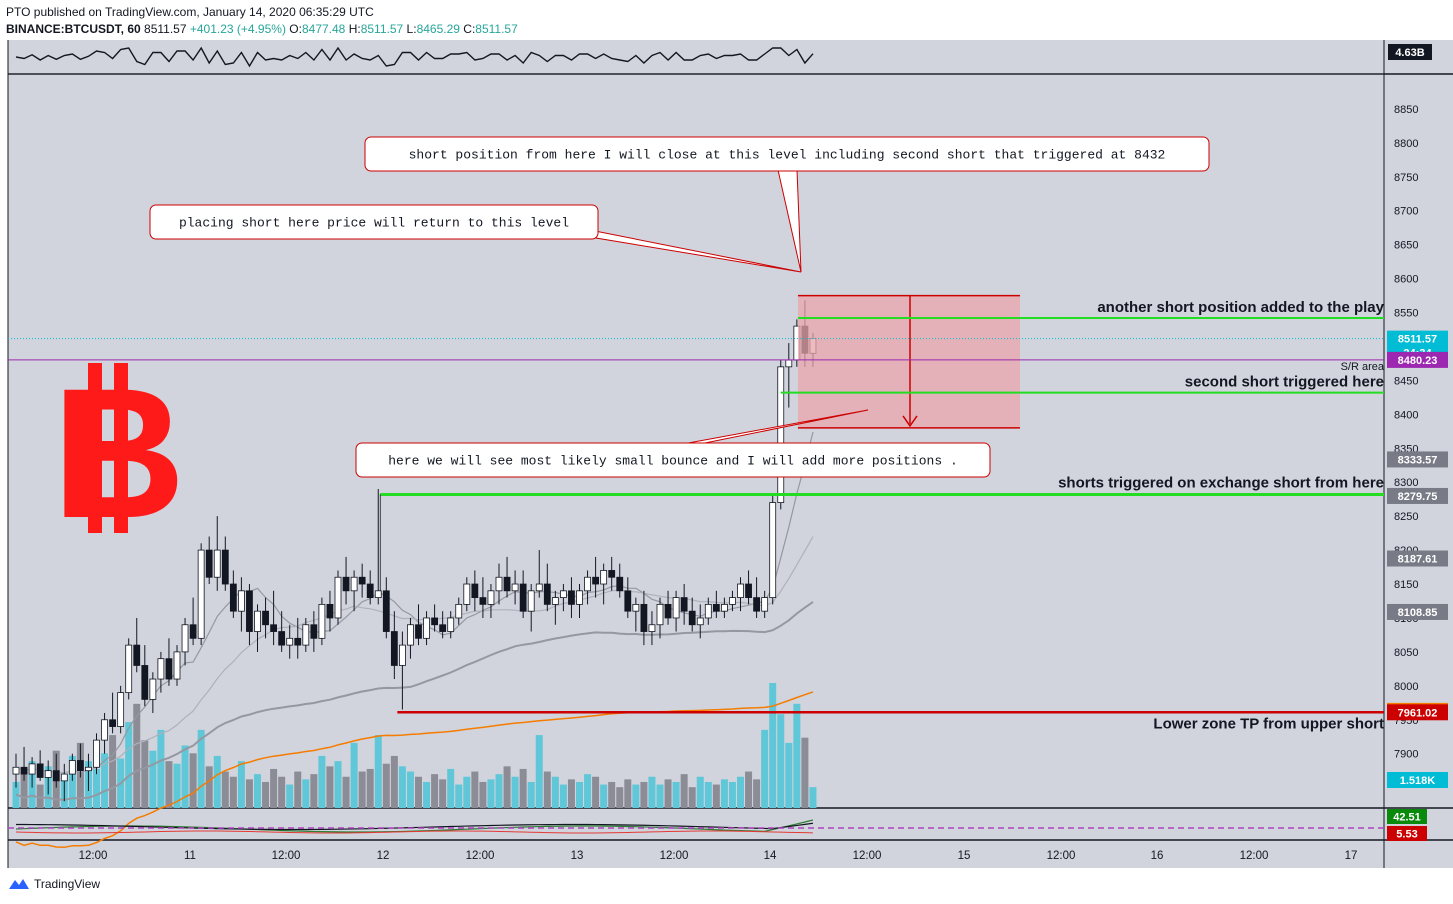 The width and height of the screenshot is (1453, 904). Describe the element at coordinates (95, 448) in the screenshot. I see `bitcoin-bar` at that location.